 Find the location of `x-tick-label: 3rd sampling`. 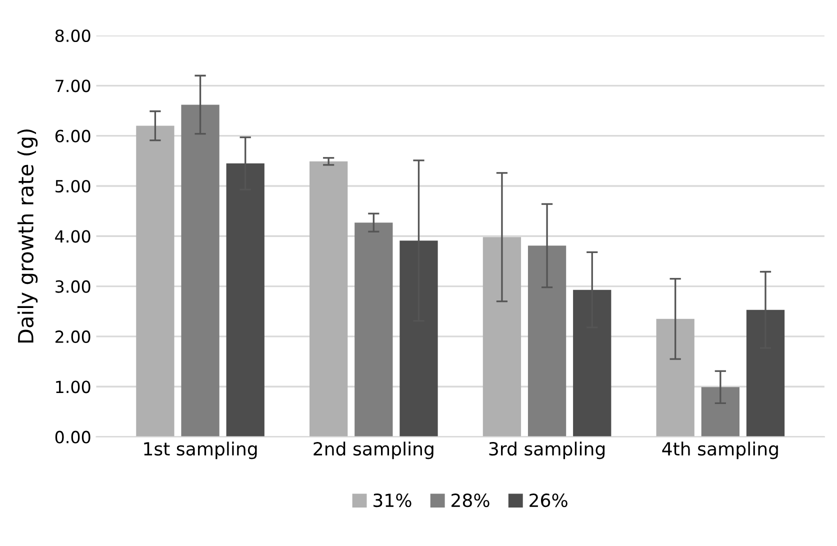

x-tick-label: 3rd sampling is located at coordinates (547, 451).